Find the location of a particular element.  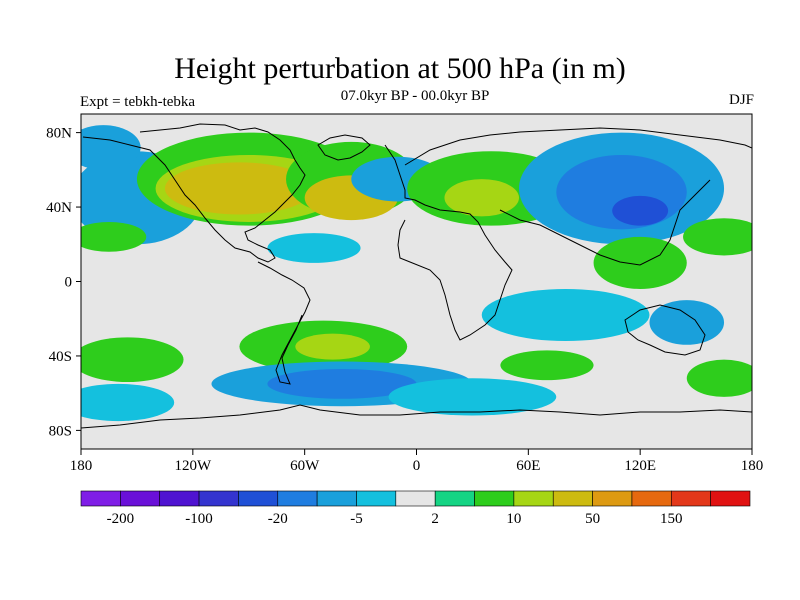

figure-subtitle: 07.0kyr BP - 00.0kyr BP is located at coordinates (415, 96).